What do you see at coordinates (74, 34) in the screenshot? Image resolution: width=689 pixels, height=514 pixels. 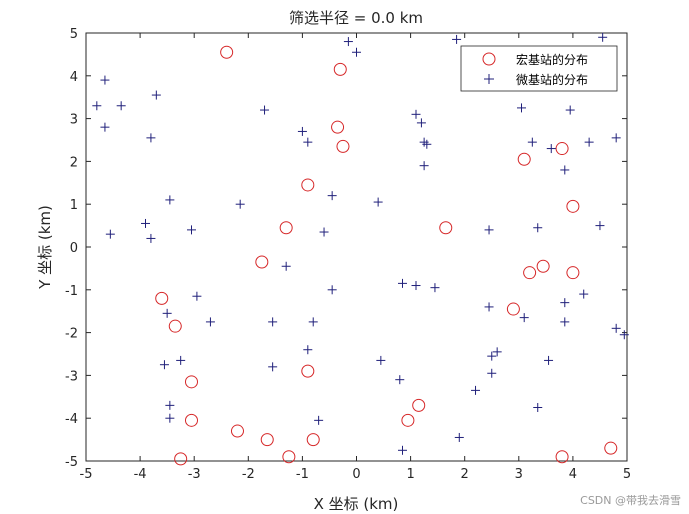 I see `y-tick-label: 5` at bounding box center [74, 34].